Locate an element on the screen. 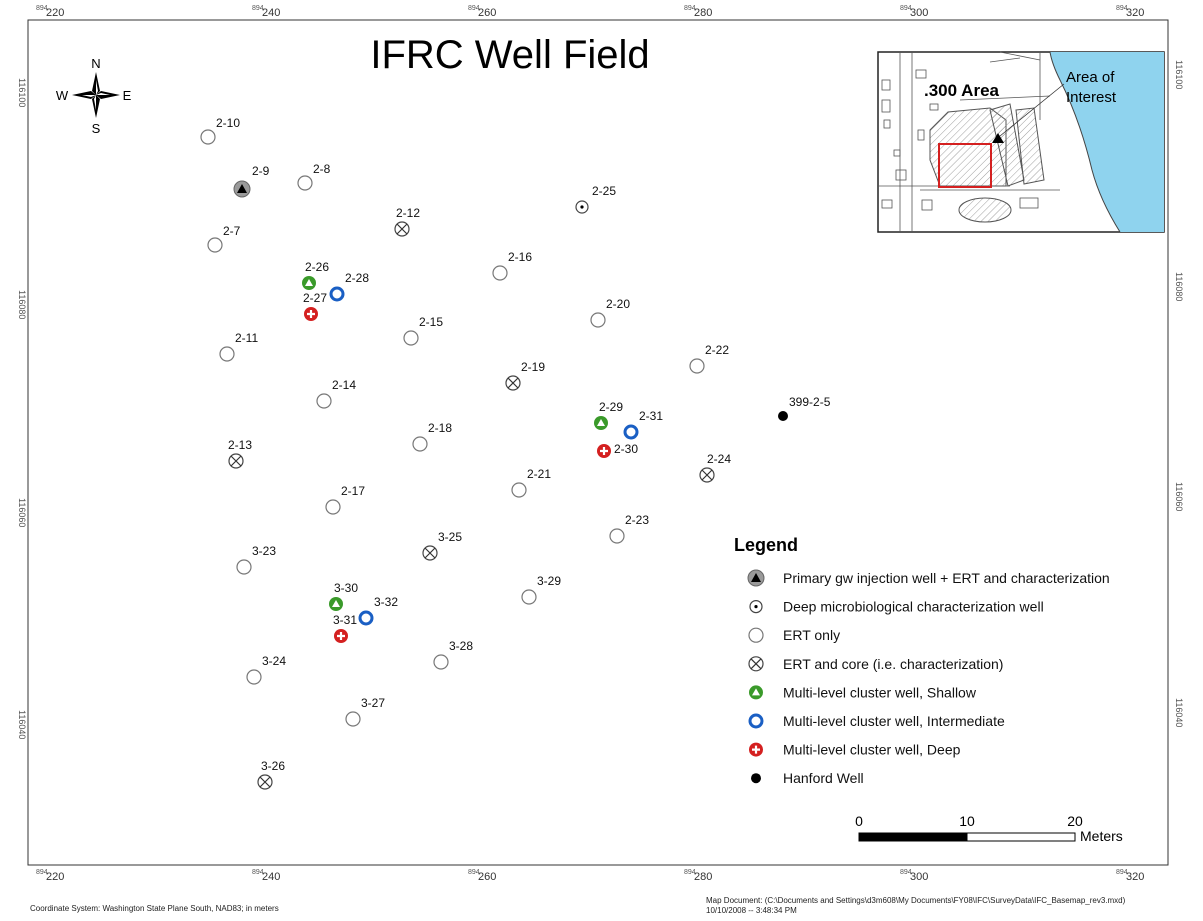 The width and height of the screenshot is (1203, 921). well-label: 3-30 is located at coordinates (346, 588).